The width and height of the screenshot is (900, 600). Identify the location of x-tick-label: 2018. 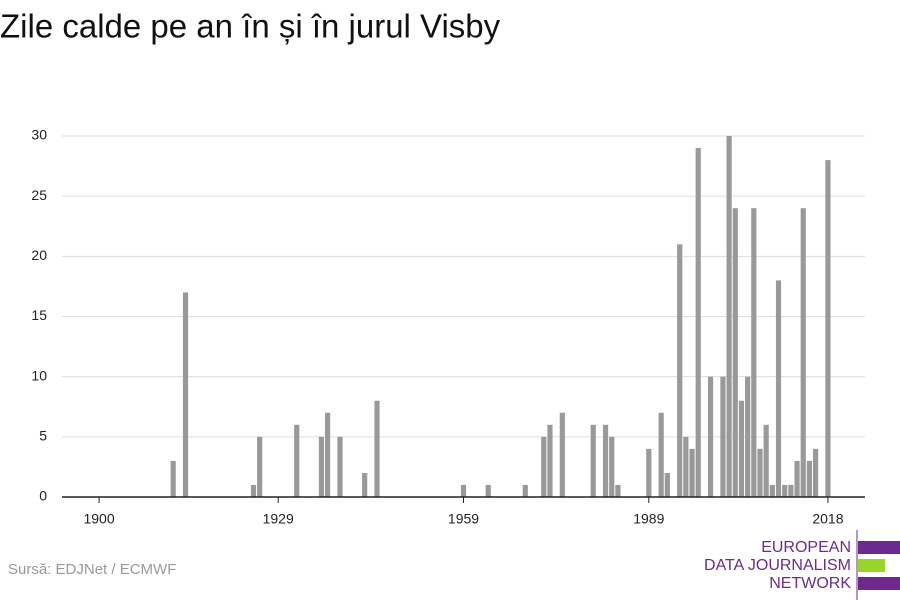
(827, 519).